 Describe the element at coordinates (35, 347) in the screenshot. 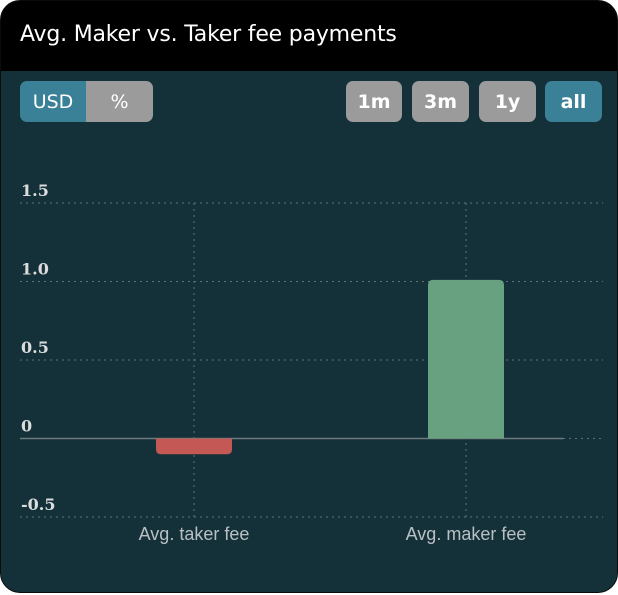

I see `y-tick-label: 0.5` at that location.